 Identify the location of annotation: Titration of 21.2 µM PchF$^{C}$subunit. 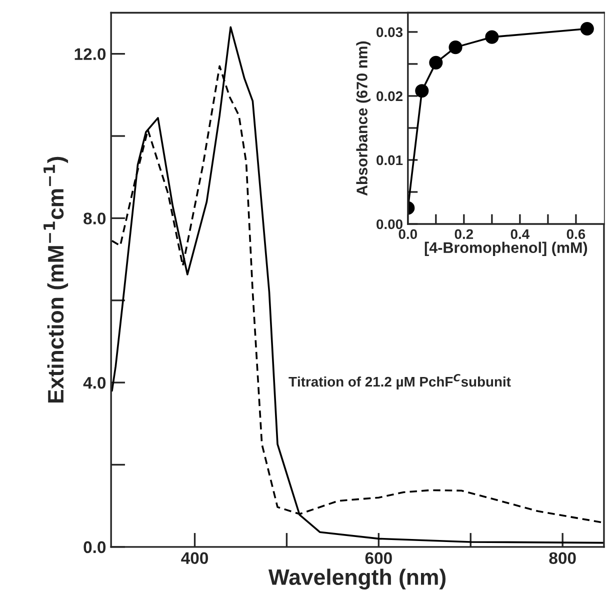
(399, 382).